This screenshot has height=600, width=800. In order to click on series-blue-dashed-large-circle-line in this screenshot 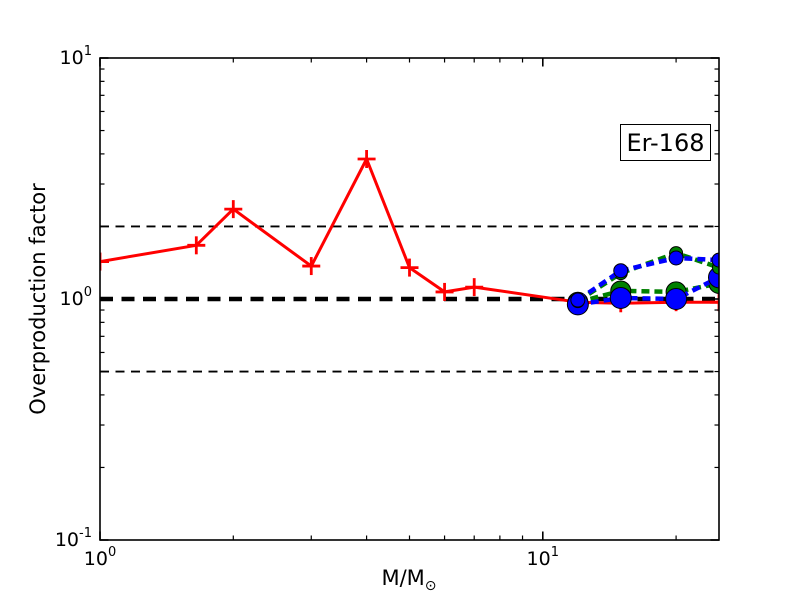, I will do `click(648, 291)`.